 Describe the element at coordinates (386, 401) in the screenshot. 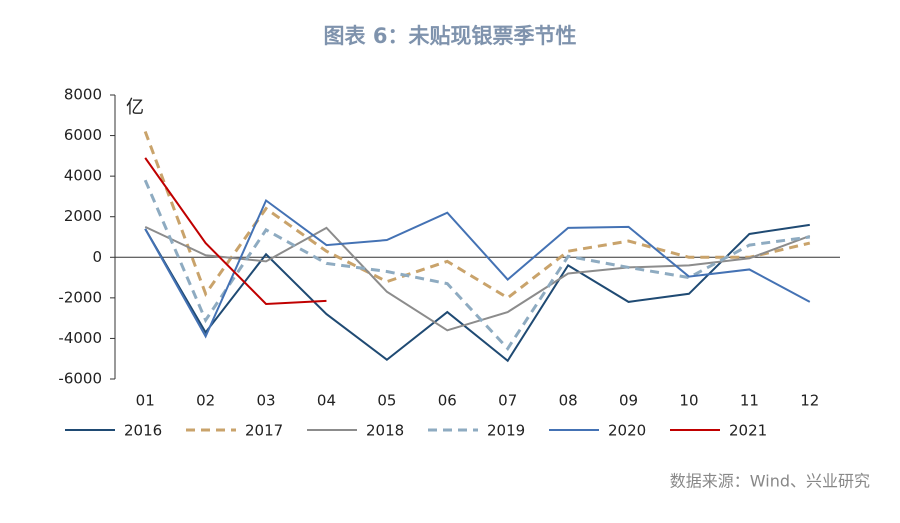

I see `x-tick-label: 05` at that location.